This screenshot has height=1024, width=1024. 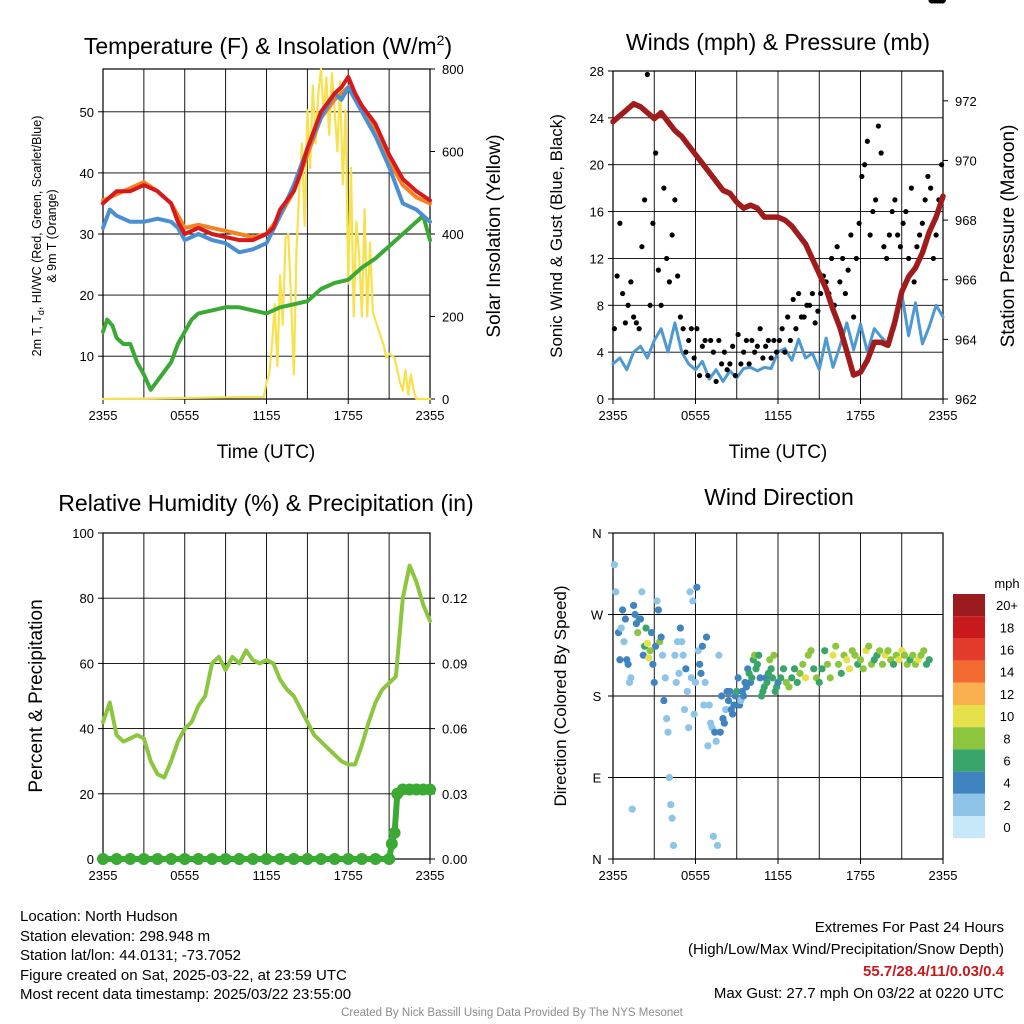 What do you see at coordinates (600, 399) in the screenshot?
I see `wind-ytick-label: 0` at bounding box center [600, 399].